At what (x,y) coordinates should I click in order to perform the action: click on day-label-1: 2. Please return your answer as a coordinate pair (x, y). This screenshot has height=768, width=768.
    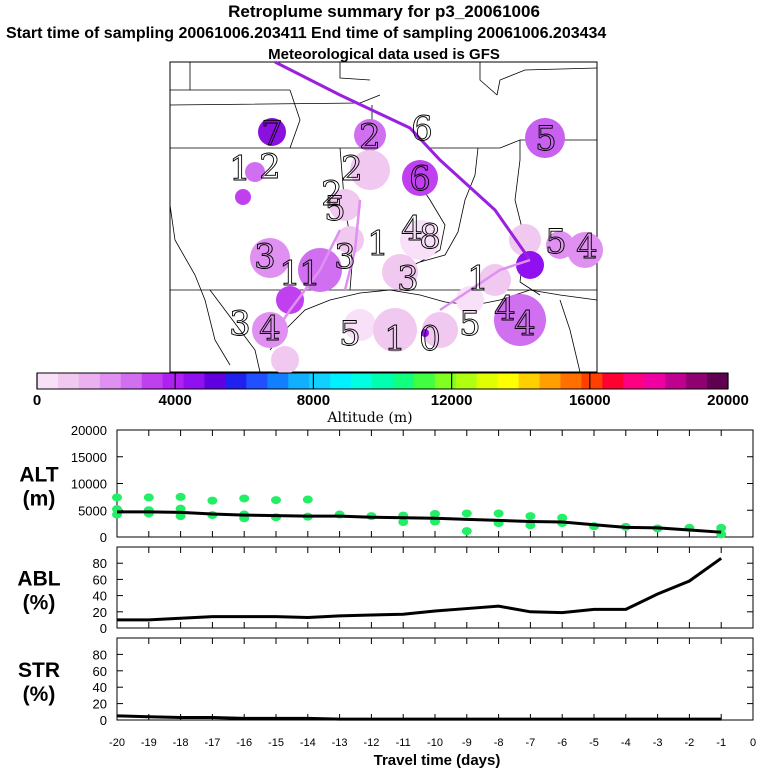
    Looking at the image, I should click on (370, 137).